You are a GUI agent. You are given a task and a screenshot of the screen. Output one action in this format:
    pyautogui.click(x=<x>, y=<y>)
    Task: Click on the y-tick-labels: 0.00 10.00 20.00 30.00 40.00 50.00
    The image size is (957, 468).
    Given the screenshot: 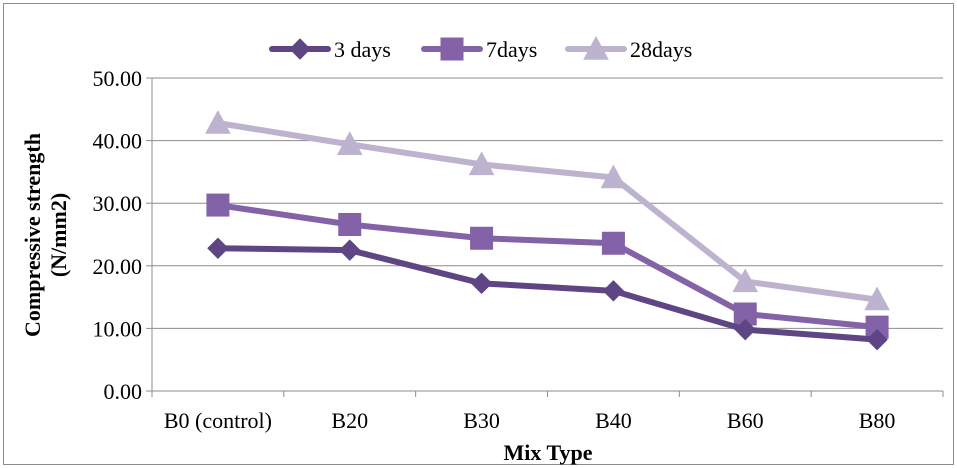 What is the action you would take?
    pyautogui.click(x=118, y=235)
    